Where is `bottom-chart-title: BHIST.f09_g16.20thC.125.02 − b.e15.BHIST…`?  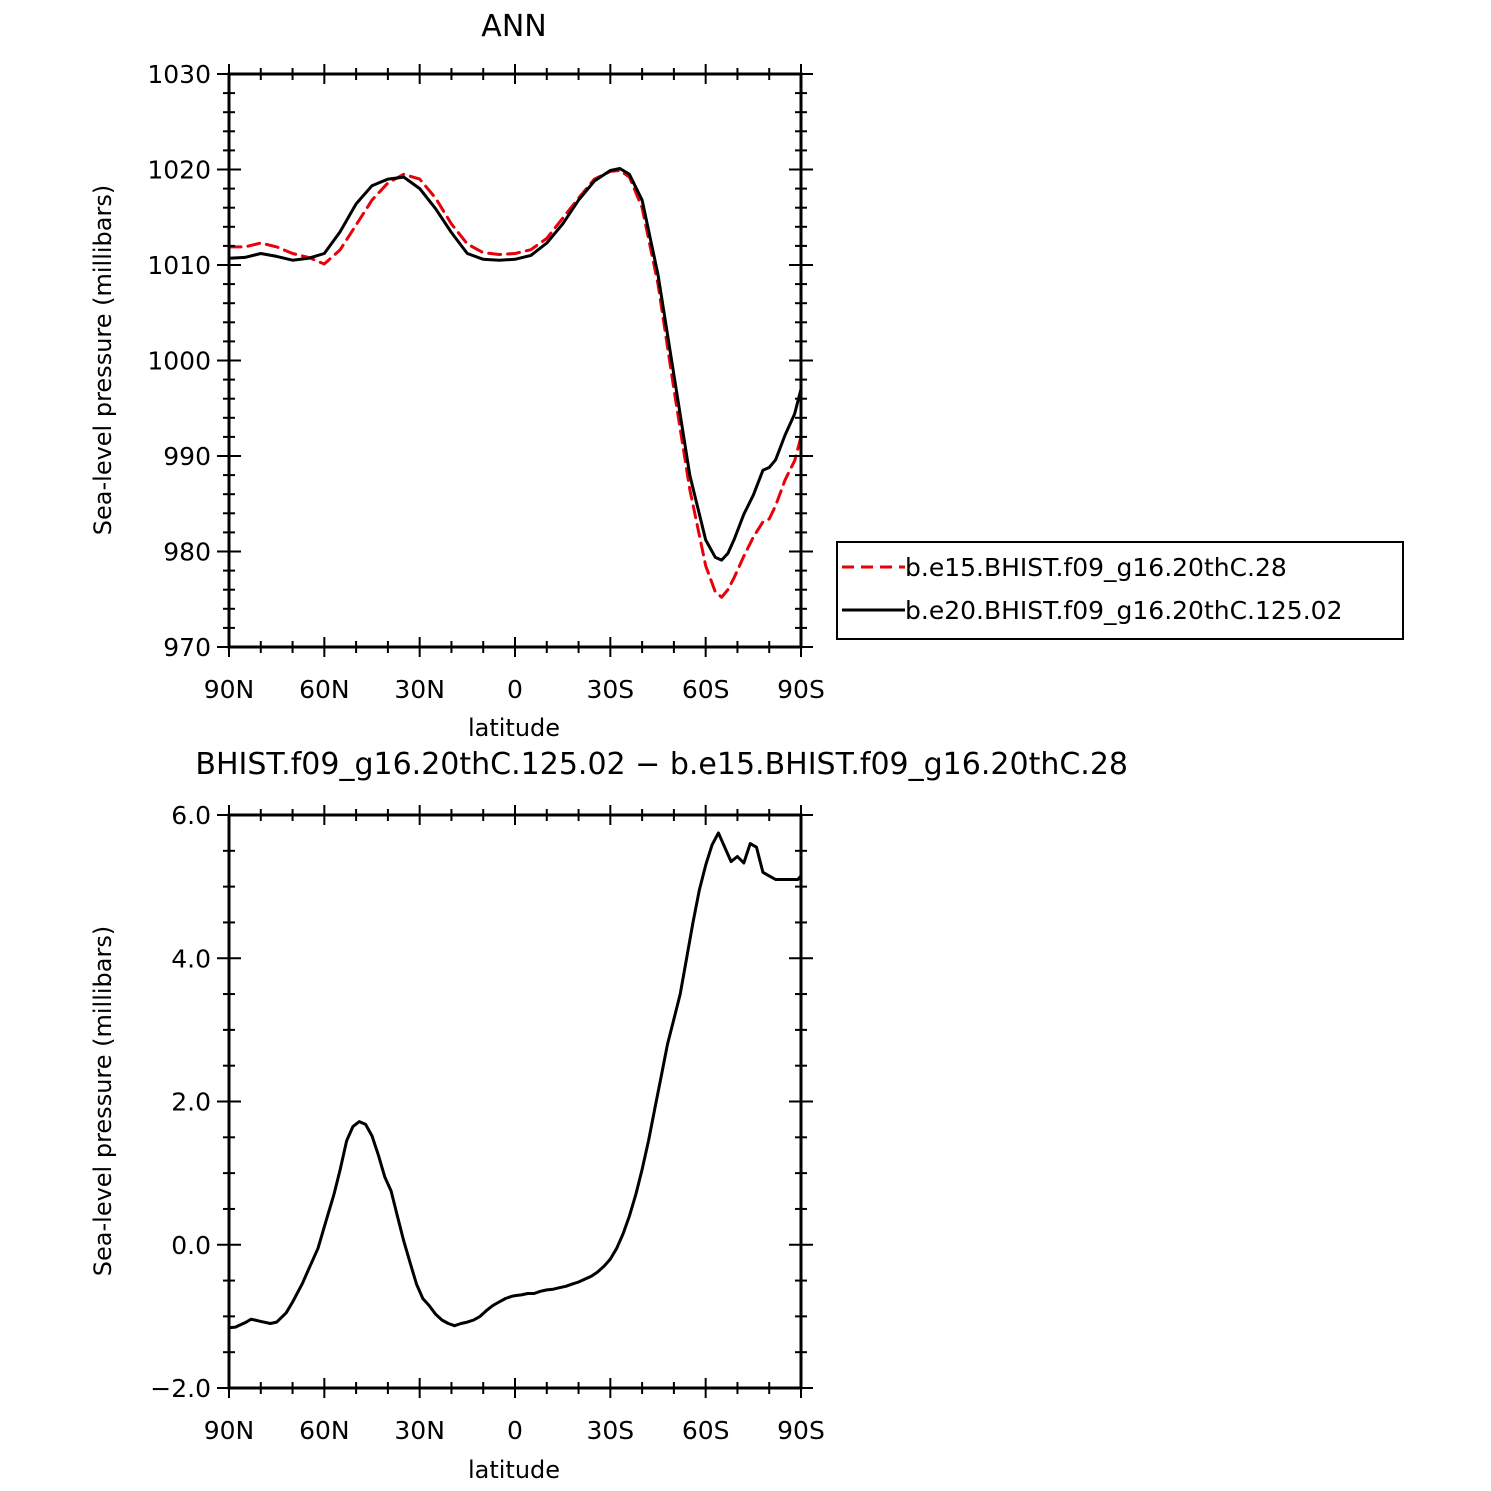
bottom-chart-title: BHIST.f09_g16.20thC.125.02 − b.e15.BHIST… is located at coordinates (661, 764).